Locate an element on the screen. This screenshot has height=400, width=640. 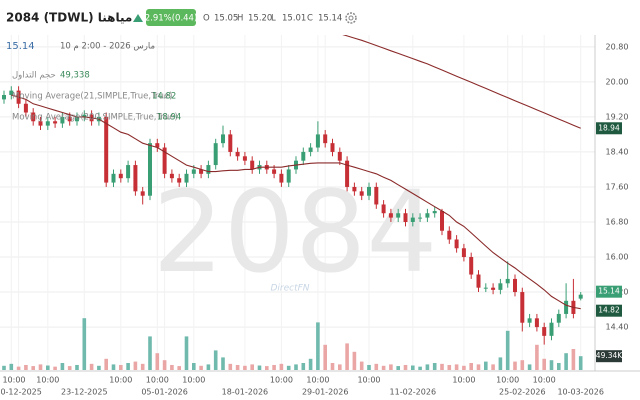
gear-inner is located at coordinates (351, 18).